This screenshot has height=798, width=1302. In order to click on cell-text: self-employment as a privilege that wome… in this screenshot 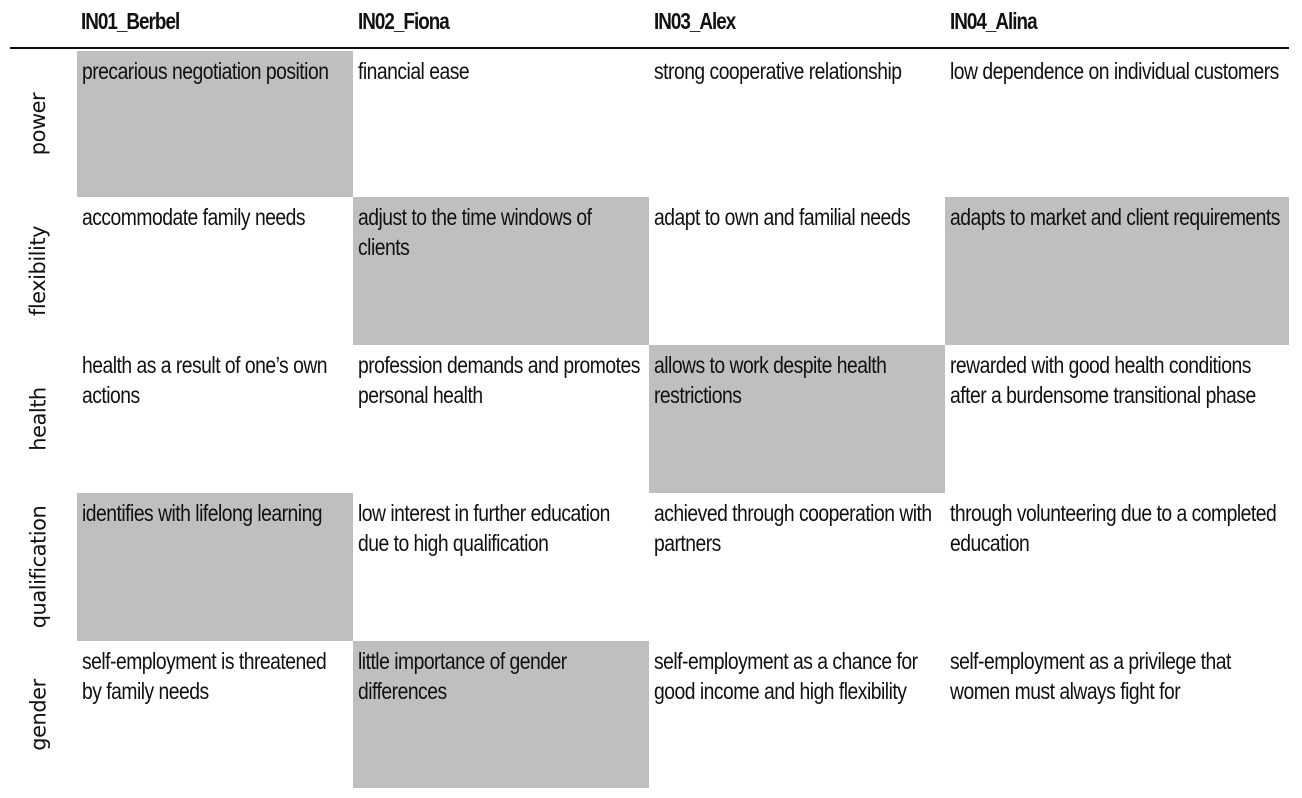, I will do `click(1090, 676)`.